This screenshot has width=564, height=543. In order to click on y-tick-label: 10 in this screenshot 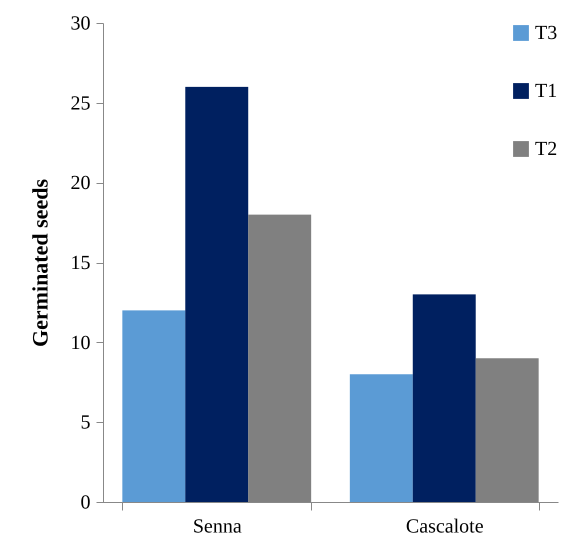, I will do `click(80, 343)`.